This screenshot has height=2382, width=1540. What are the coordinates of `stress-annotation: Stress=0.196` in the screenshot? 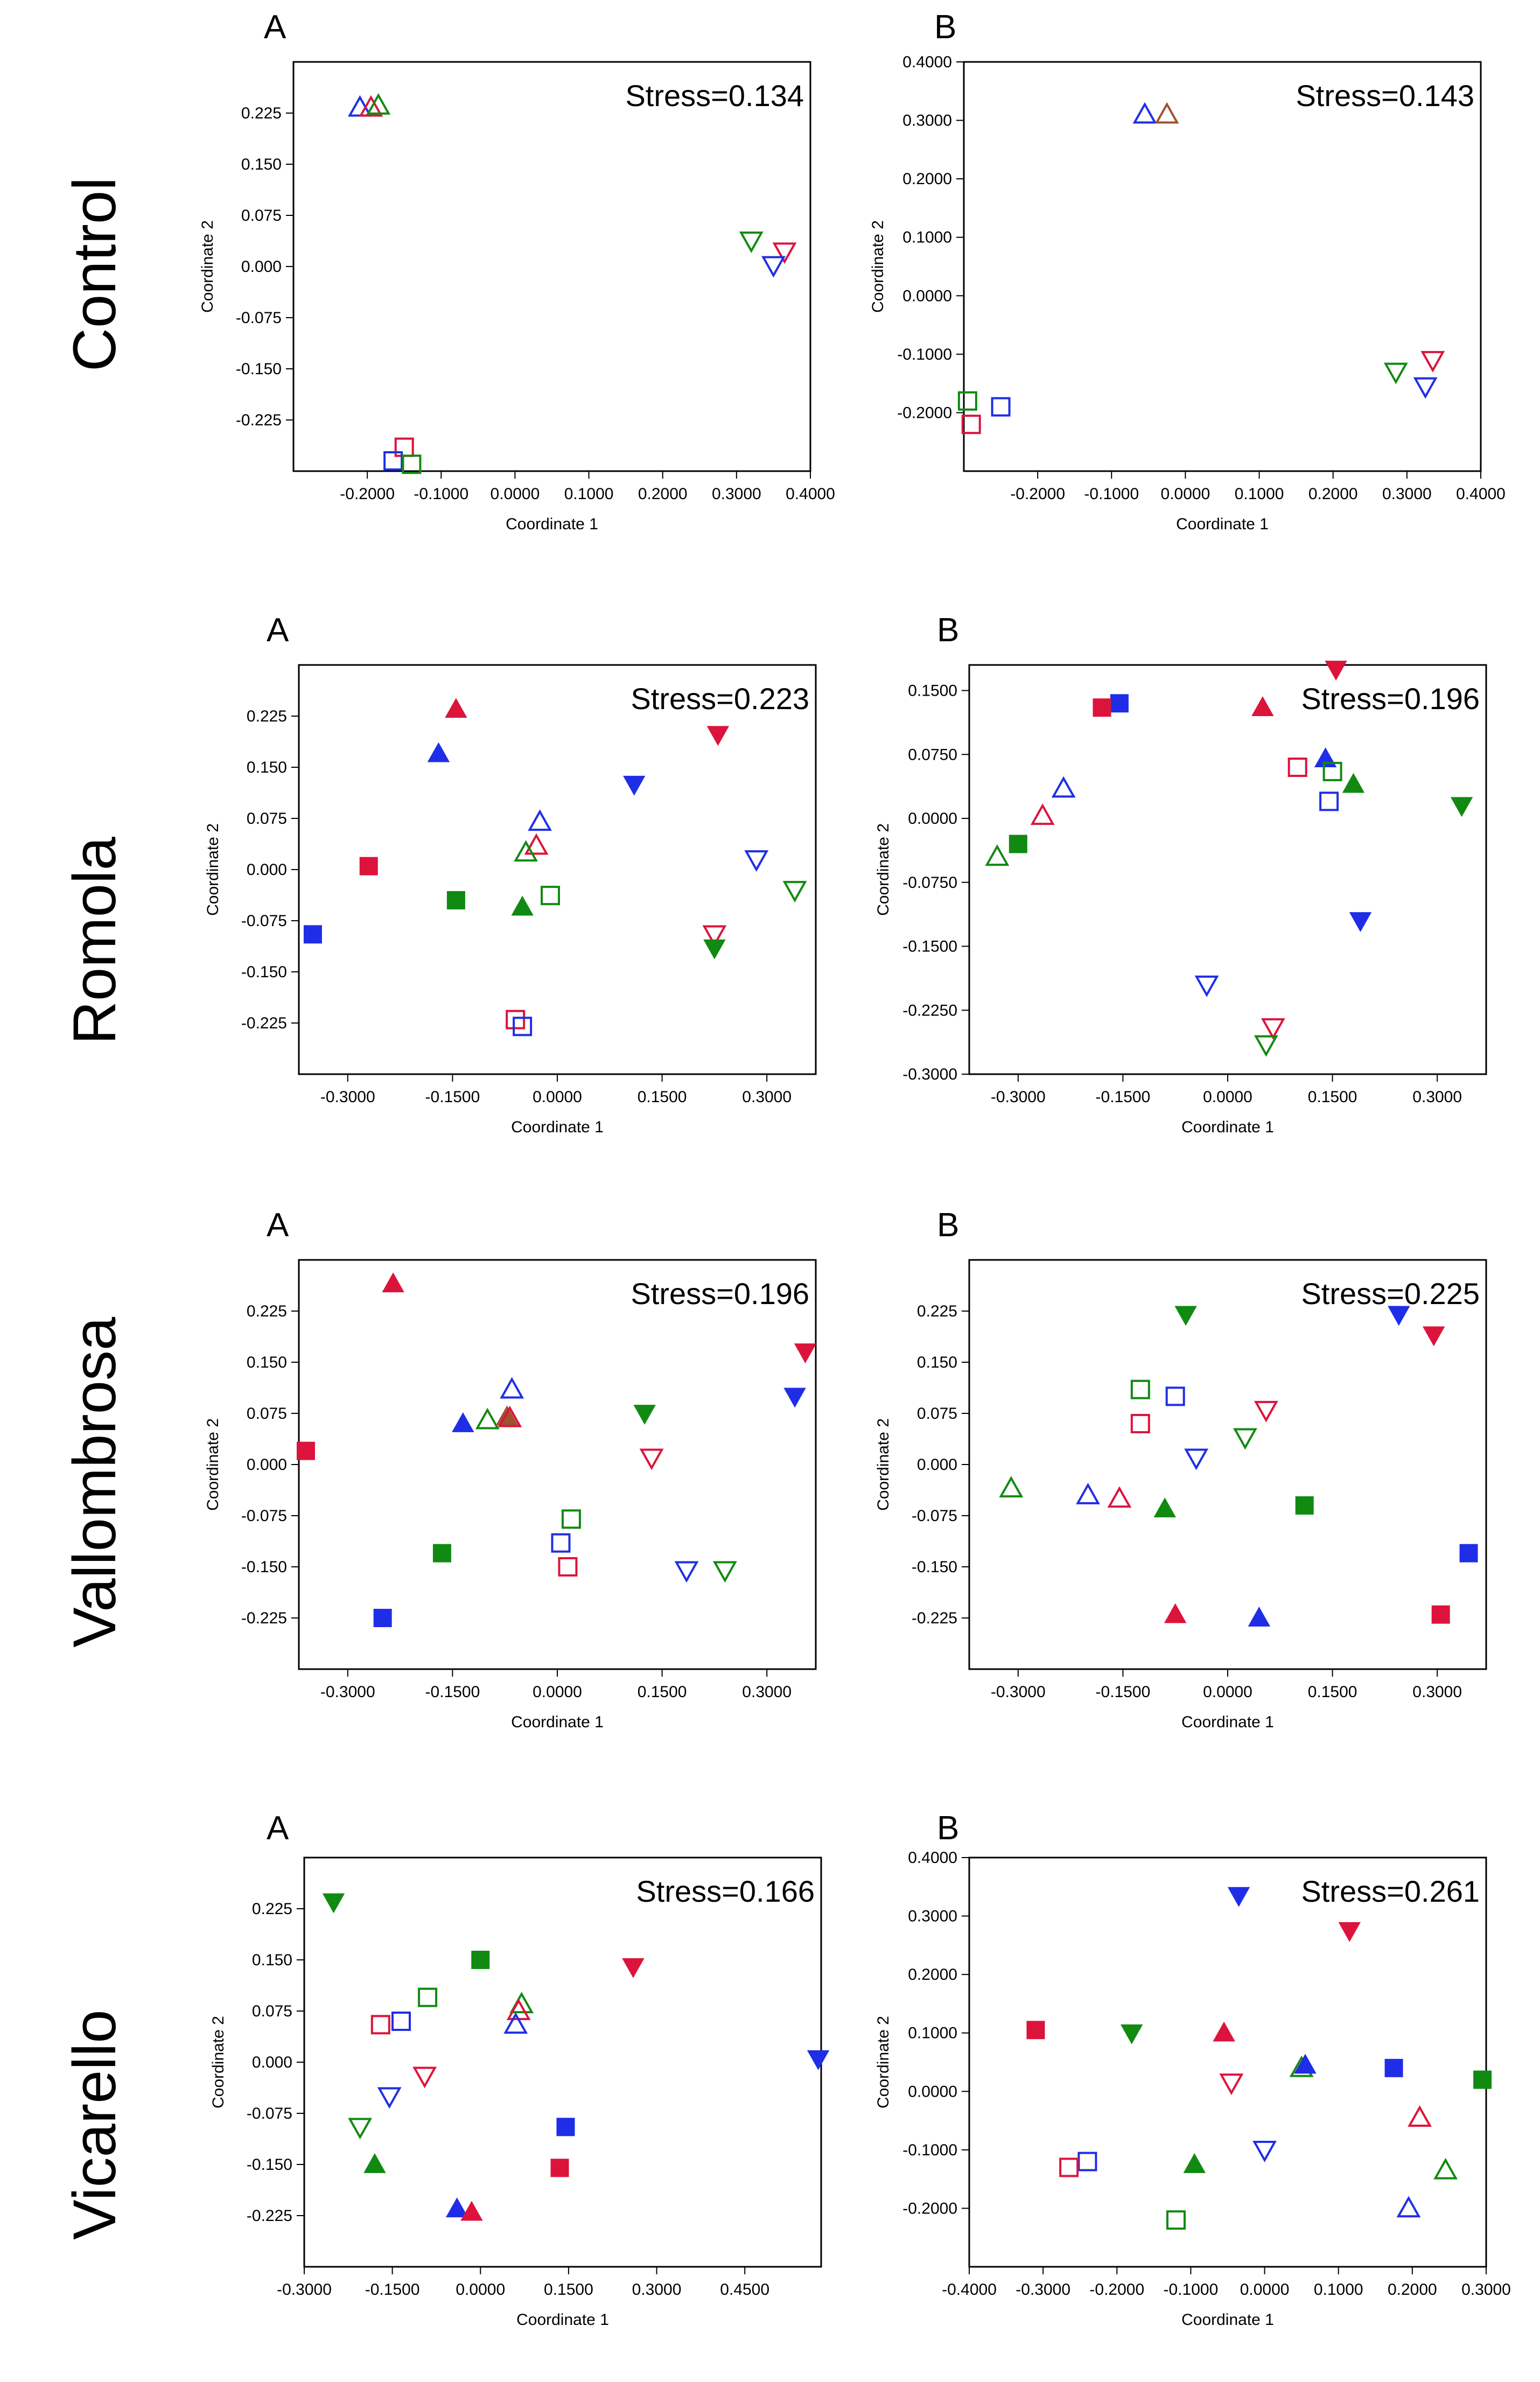 It's located at (720, 1294).